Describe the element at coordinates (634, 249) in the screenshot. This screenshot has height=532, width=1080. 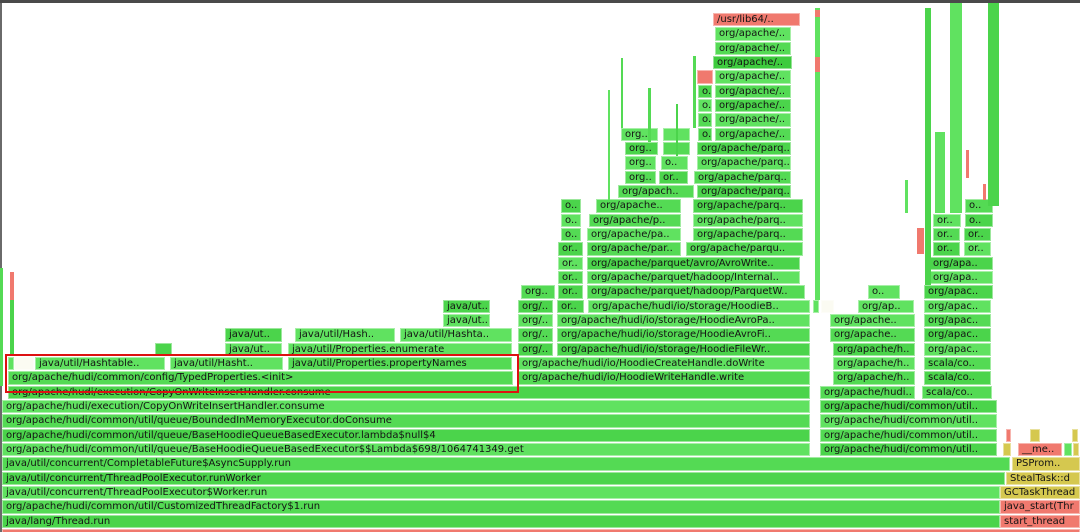
I see `flame-frame: org/apache/par..` at that location.